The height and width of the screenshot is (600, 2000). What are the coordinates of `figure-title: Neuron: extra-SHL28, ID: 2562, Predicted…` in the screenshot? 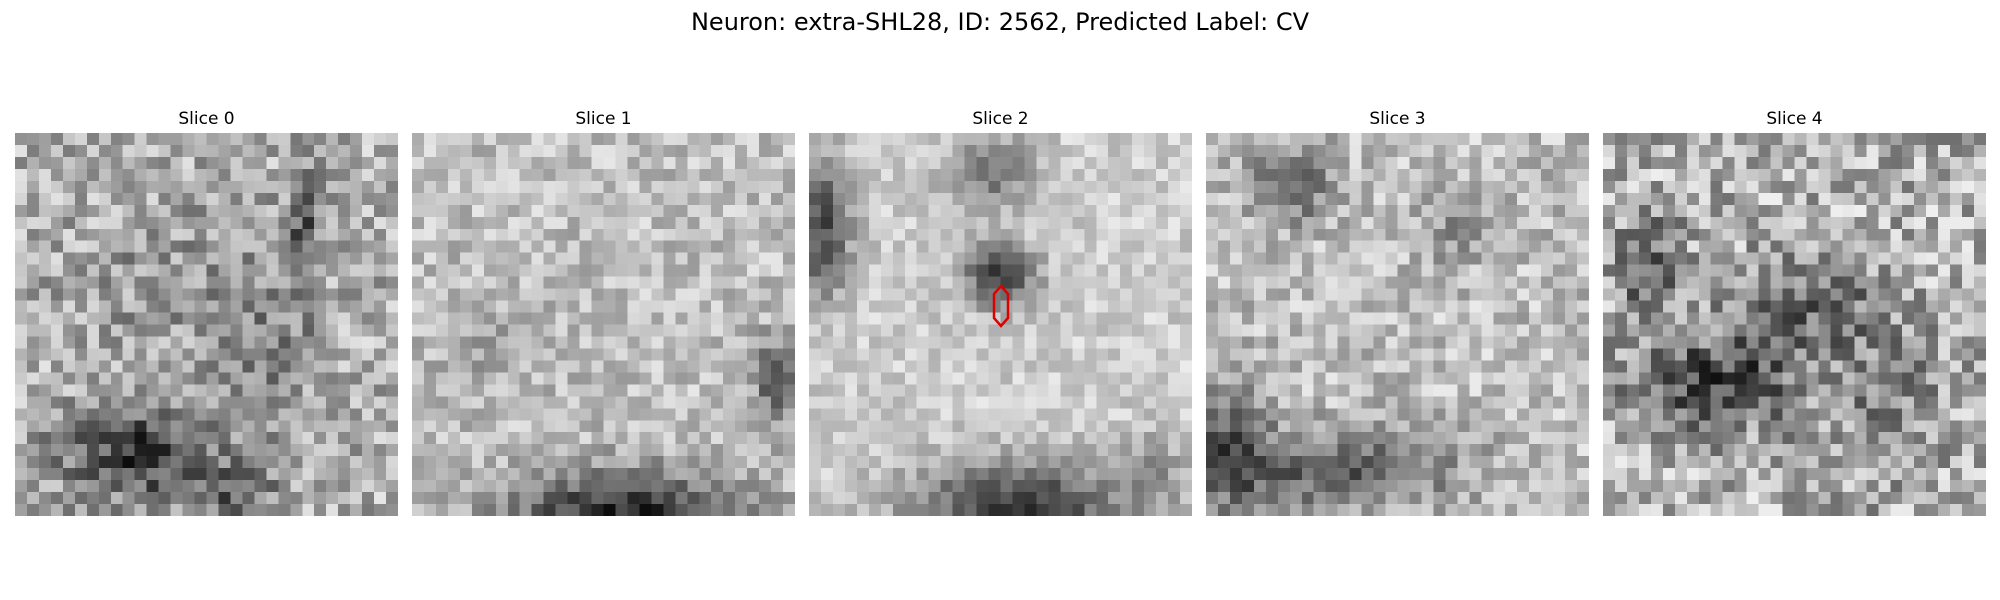 It's located at (1000, 22).